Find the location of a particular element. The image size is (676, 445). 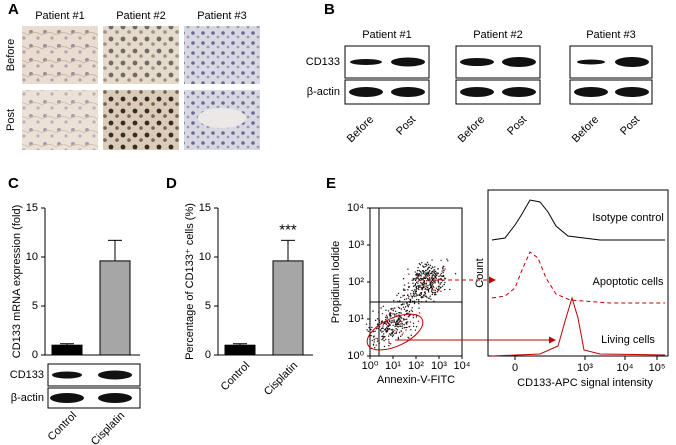

x-tick-label: 10¹ is located at coordinates (393, 366).